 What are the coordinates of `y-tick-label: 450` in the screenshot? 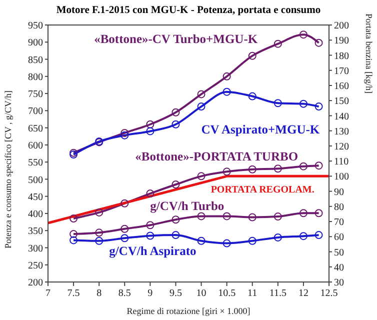 It's located at (35, 197).